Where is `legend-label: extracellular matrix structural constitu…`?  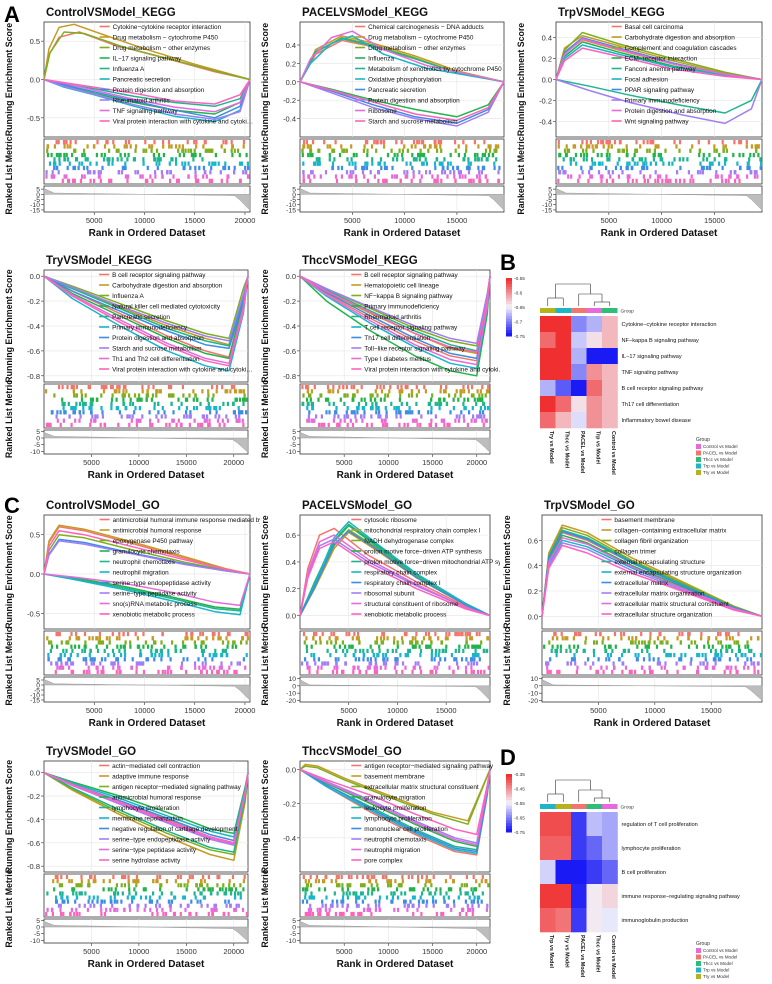 legend-label: extracellular matrix structural constitu… is located at coordinates (671, 604).